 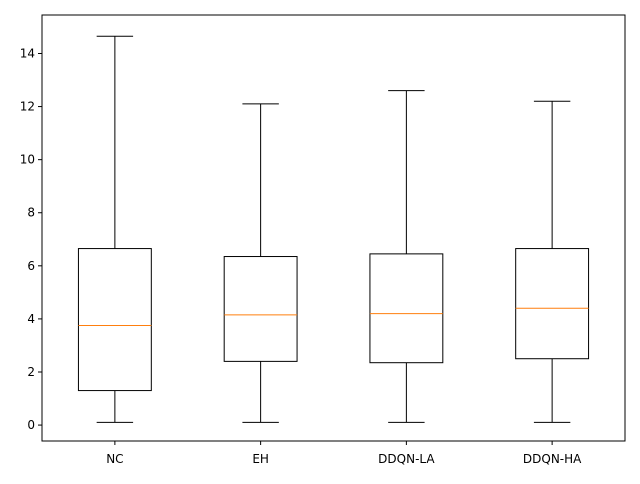 What do you see at coordinates (260, 459) in the screenshot?
I see `x-tick-label: EH` at bounding box center [260, 459].